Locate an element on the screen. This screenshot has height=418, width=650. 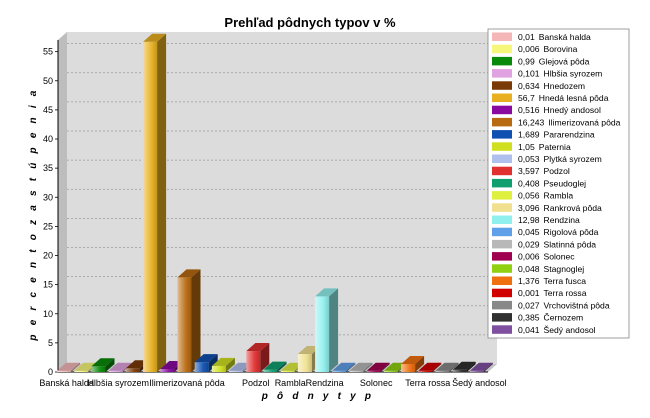
legend-entry: 0,029 Slatinná pôda is located at coordinates (544, 244).